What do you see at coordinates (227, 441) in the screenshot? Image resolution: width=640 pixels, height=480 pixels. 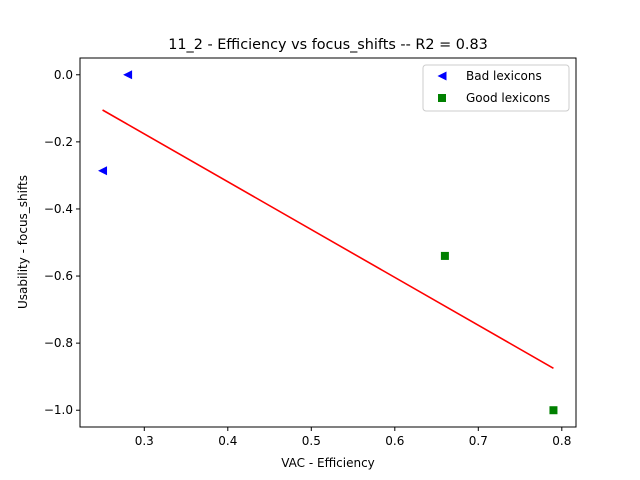 I see `x-tick-label: 0.4` at bounding box center [227, 441].